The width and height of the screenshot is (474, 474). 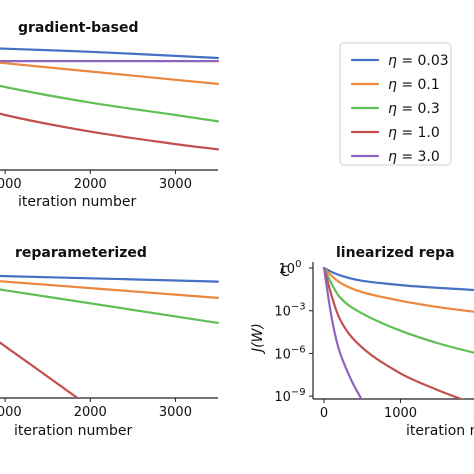 I want to click on legend-label-1: η = 0.03, so click(x=418, y=61).